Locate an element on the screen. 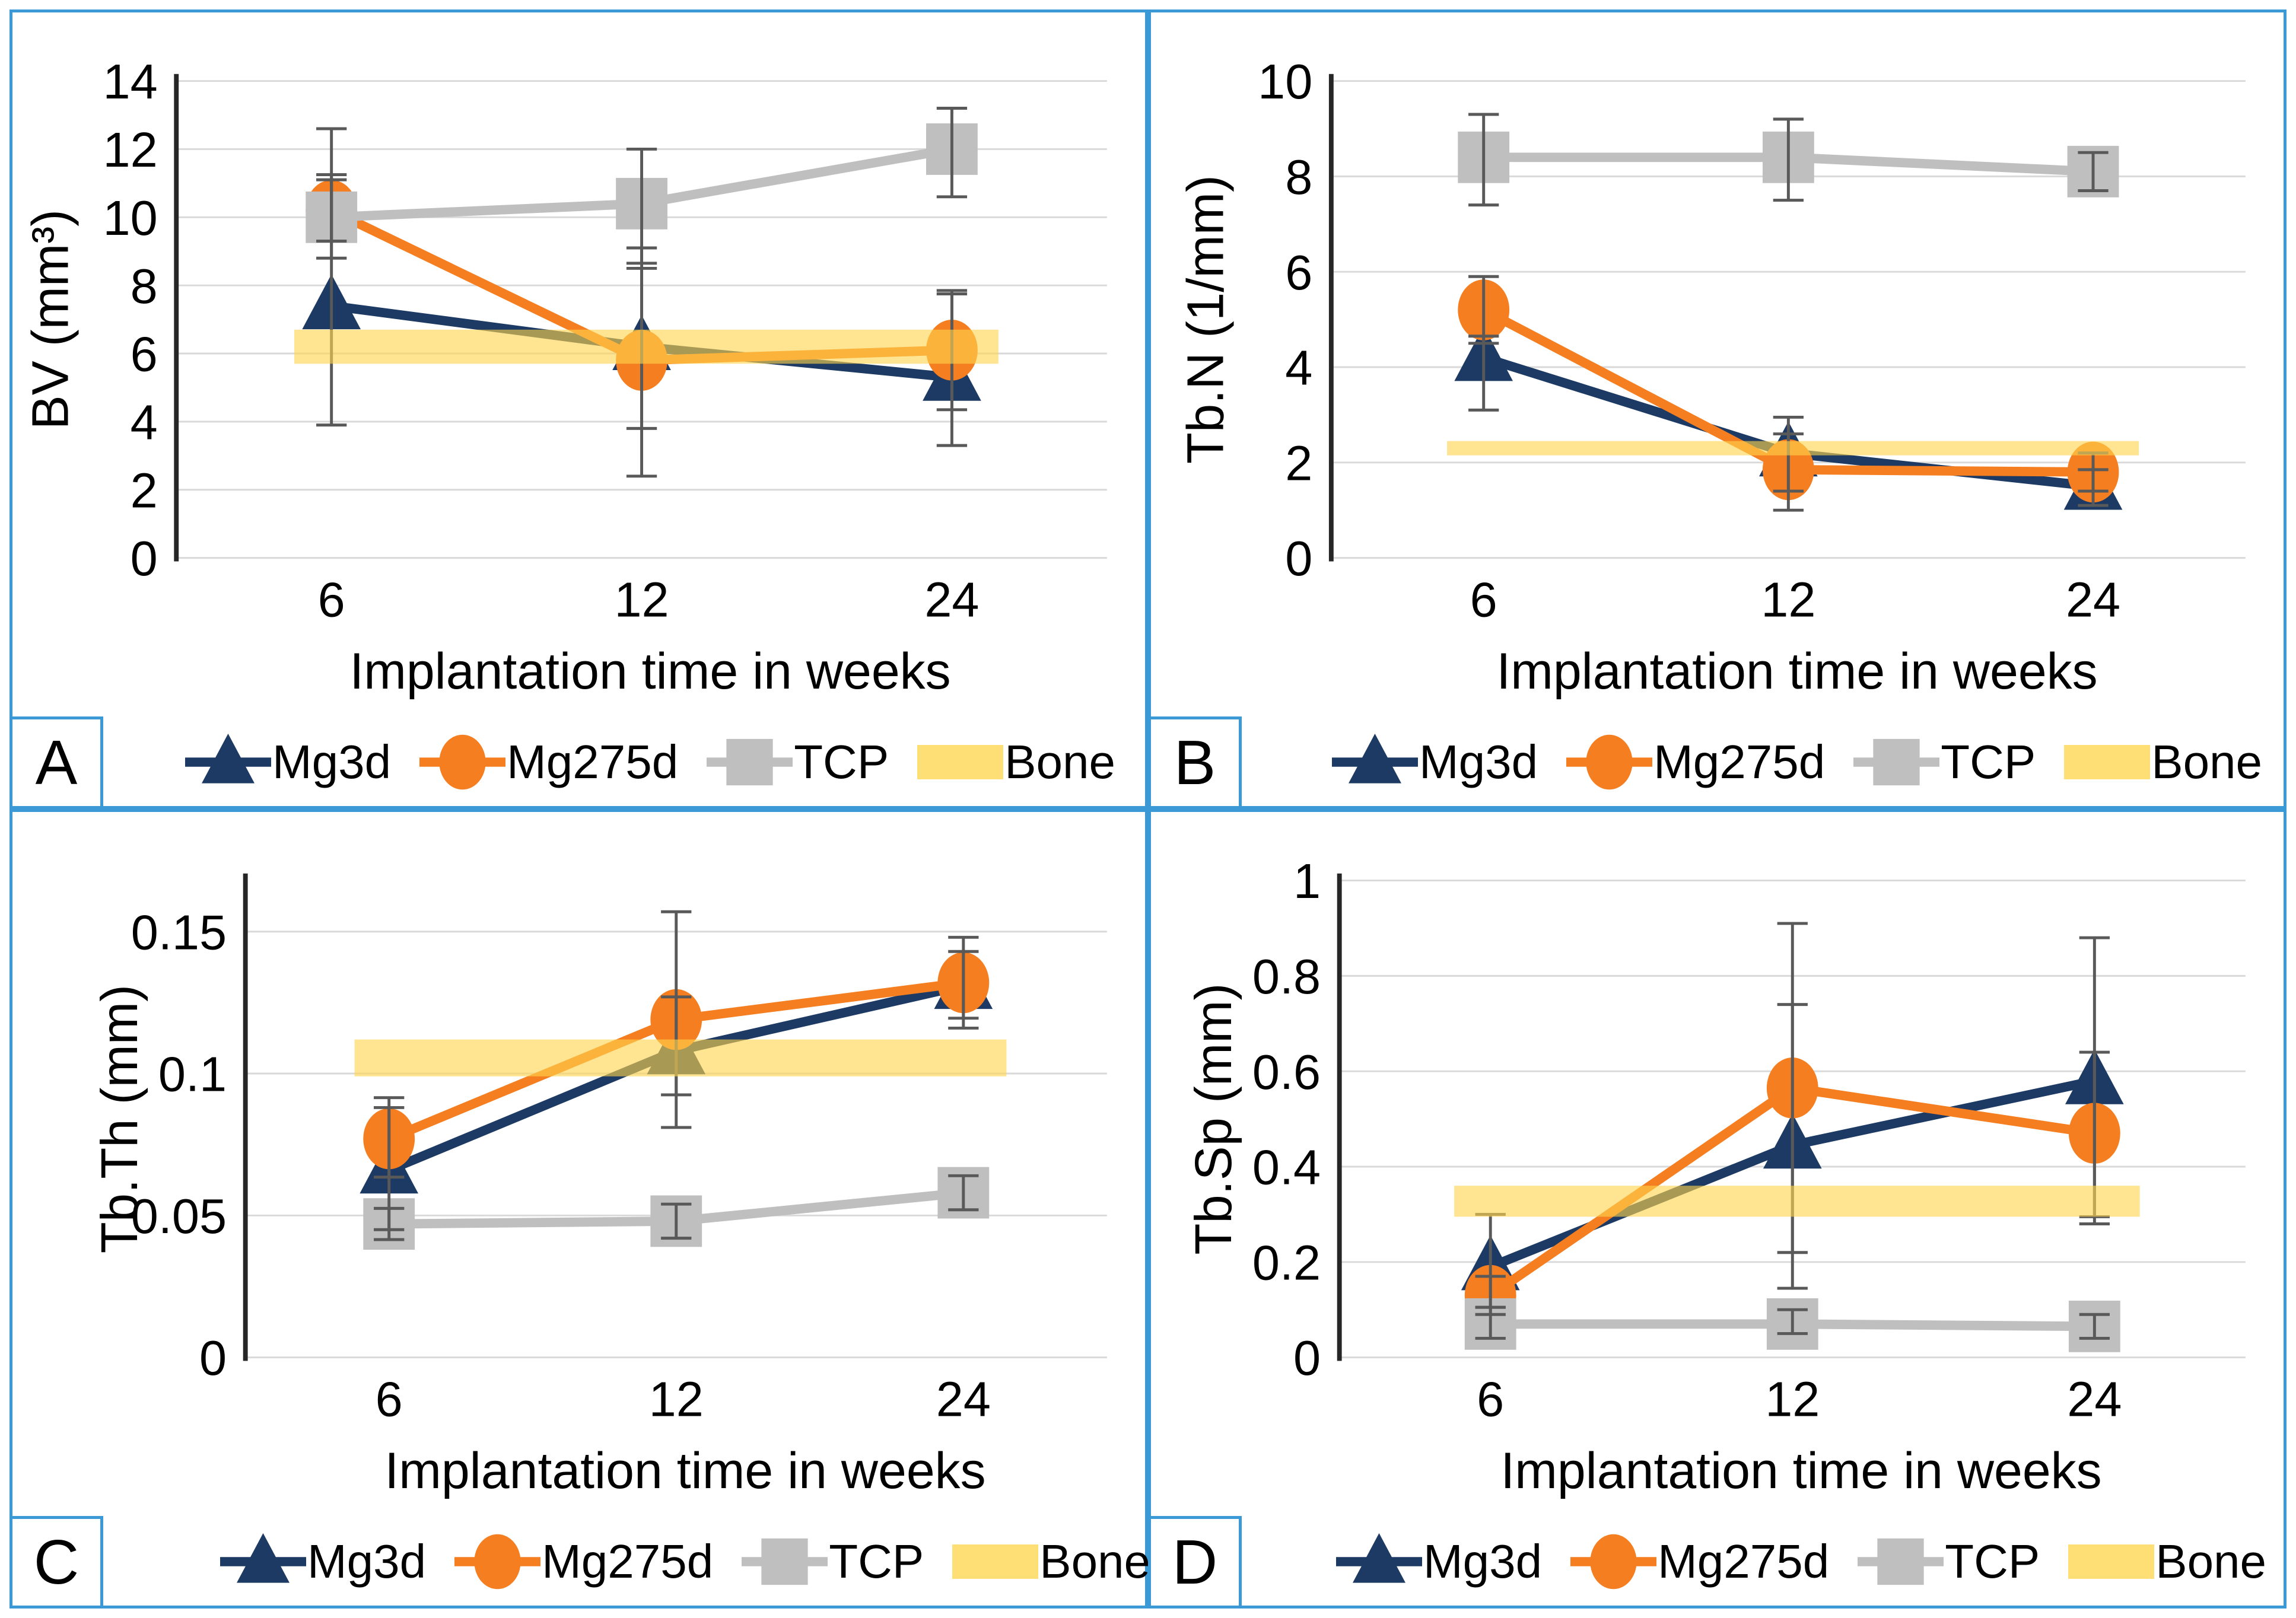  y-tick-label: 0.15 is located at coordinates (179, 932).